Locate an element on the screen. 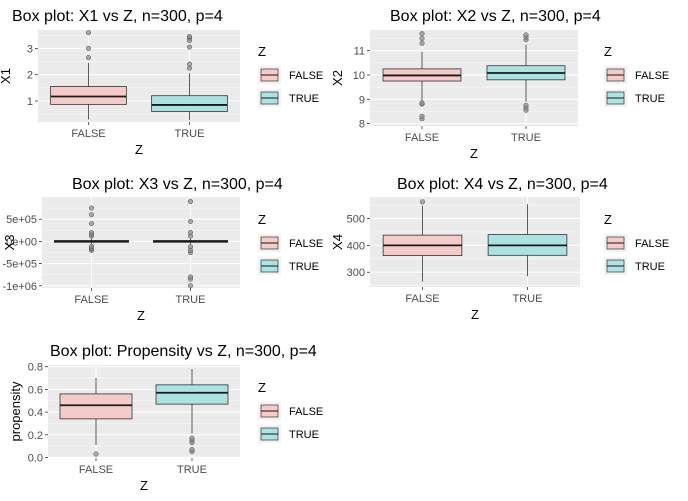 The width and height of the screenshot is (688, 501). y-tick-label: 500 is located at coordinates (356, 219).